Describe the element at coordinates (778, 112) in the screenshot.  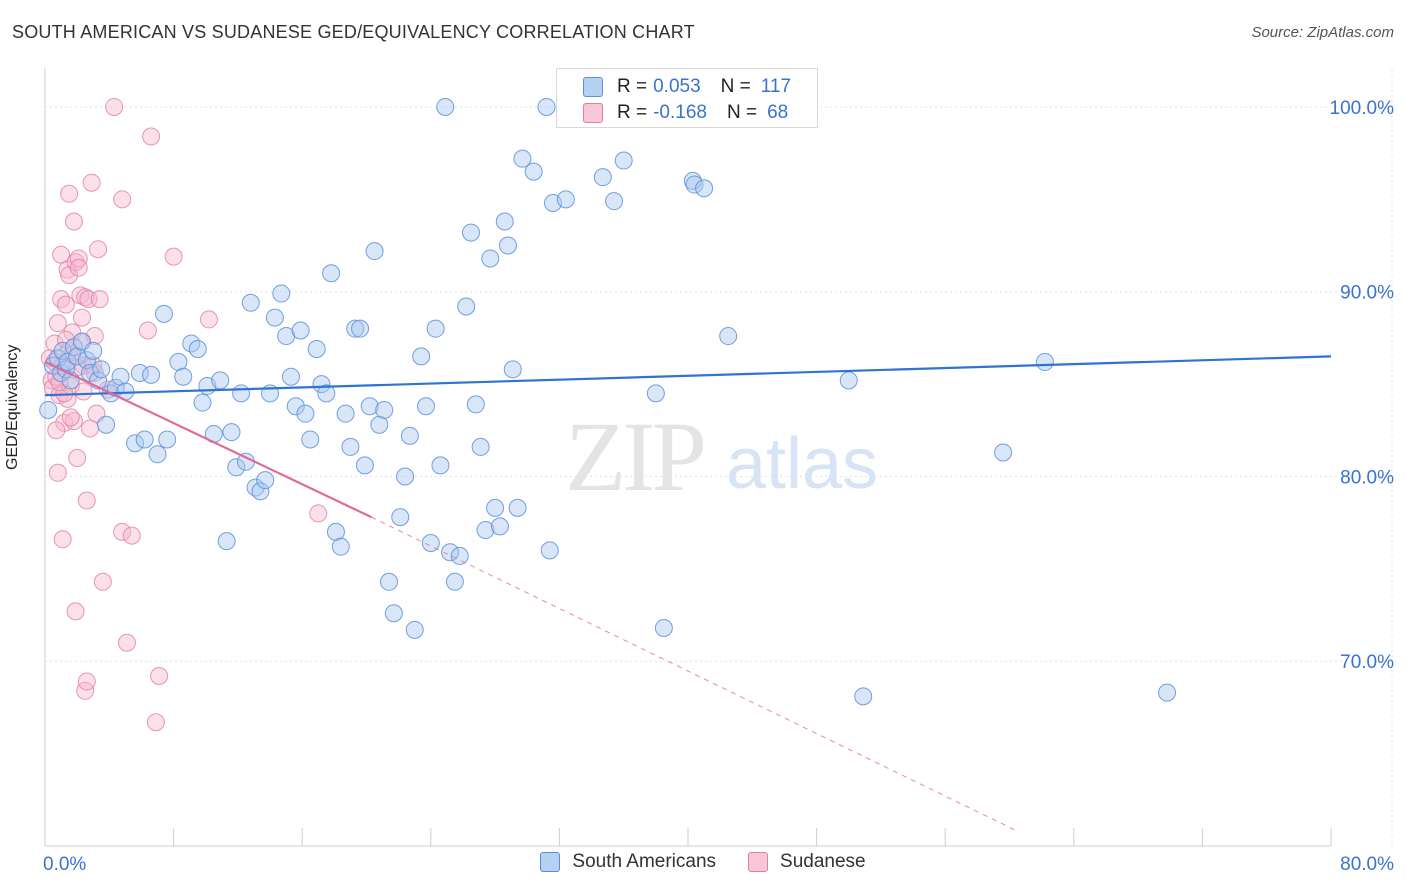
I see `legend-n-value: 68` at that location.